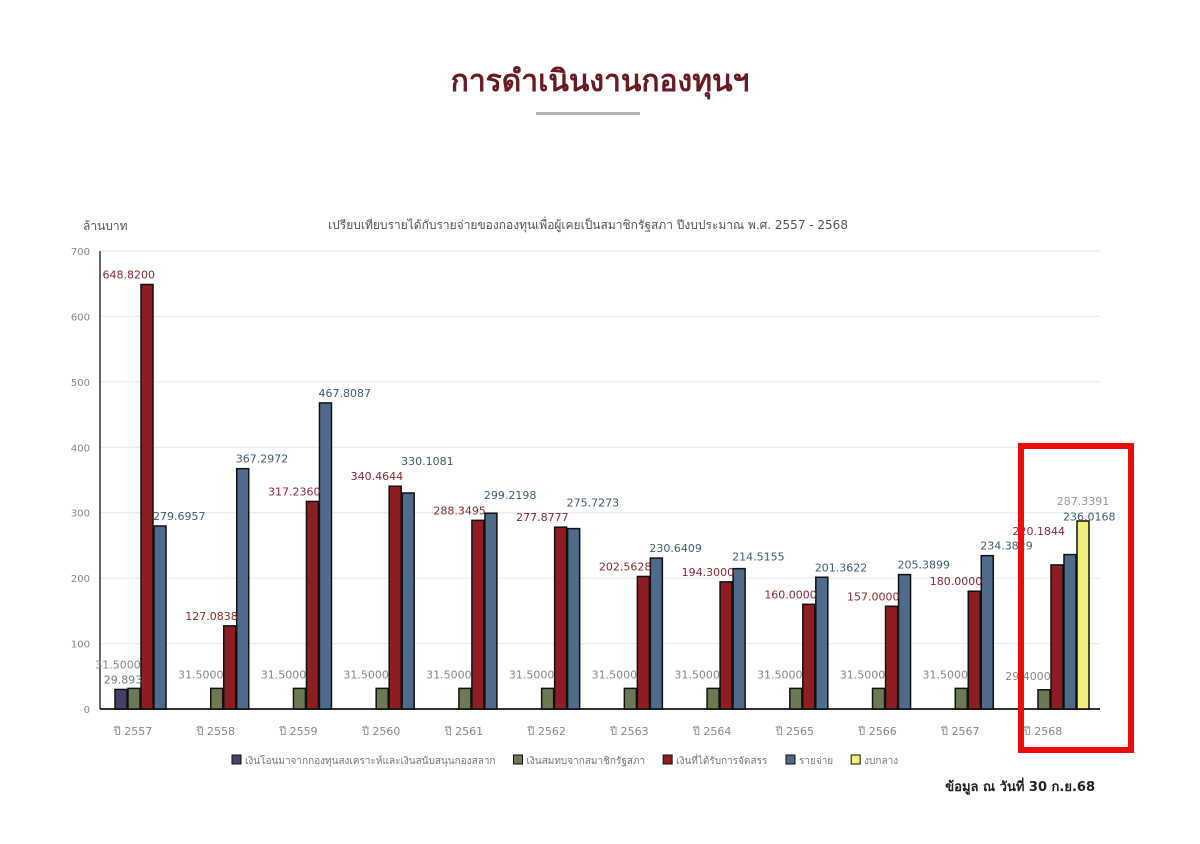 The width and height of the screenshot is (1200, 844). What do you see at coordinates (873, 596) in the screenshot?
I see `data-label: 157.0000` at bounding box center [873, 596].